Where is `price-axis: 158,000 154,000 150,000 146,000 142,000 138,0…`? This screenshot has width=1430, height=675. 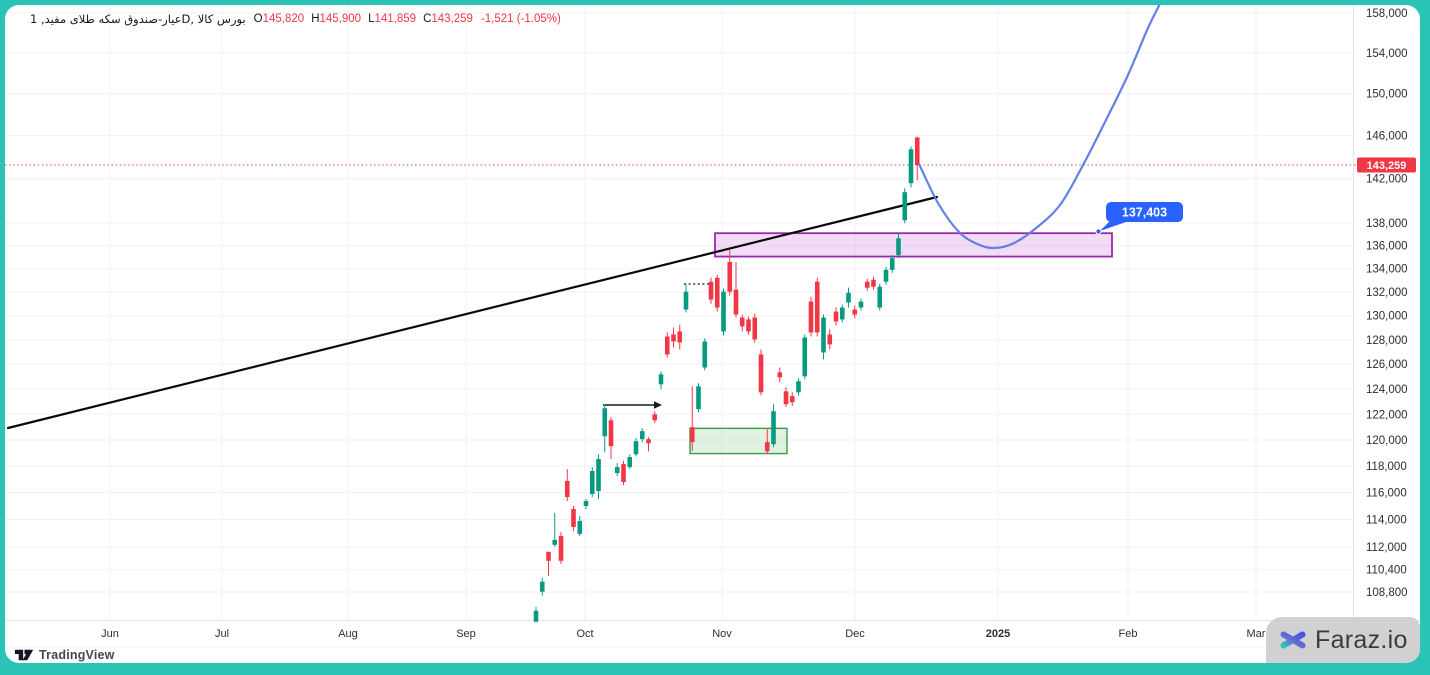 price-axis: 158,000 154,000 150,000 146,000 142,000 138,0… is located at coordinates (1386, 303).